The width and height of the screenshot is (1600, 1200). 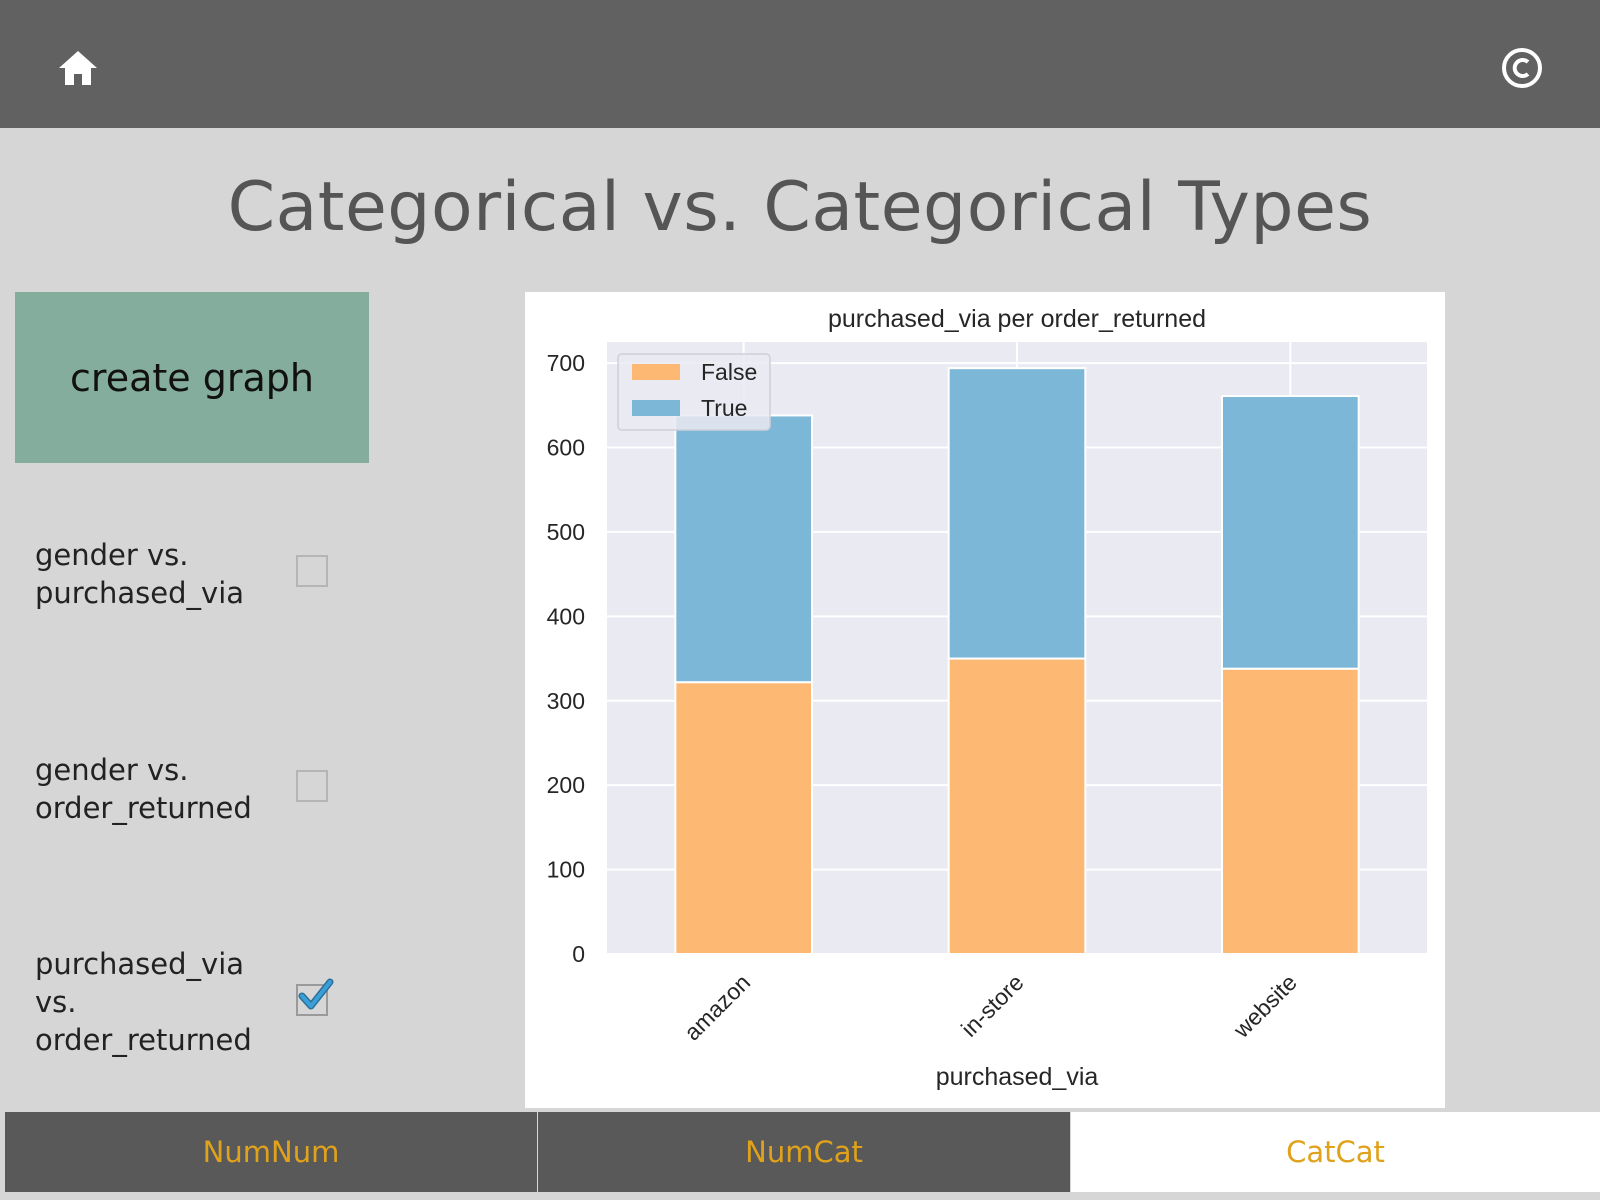 What do you see at coordinates (804, 1152) in the screenshot?
I see `tab-numcat: NumCat` at bounding box center [804, 1152].